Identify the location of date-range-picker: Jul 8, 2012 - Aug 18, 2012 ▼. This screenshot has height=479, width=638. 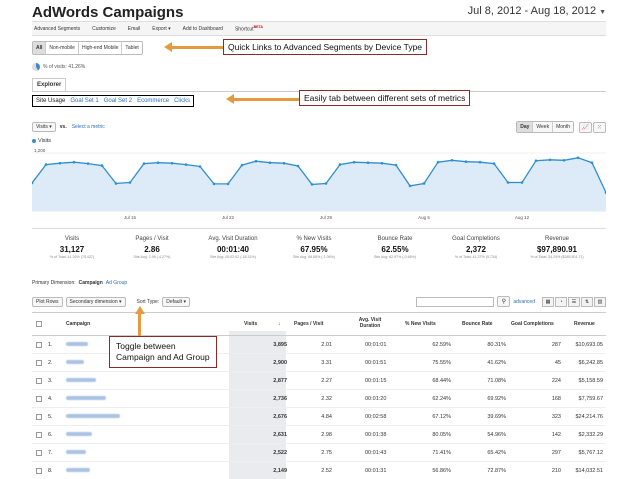
(537, 11).